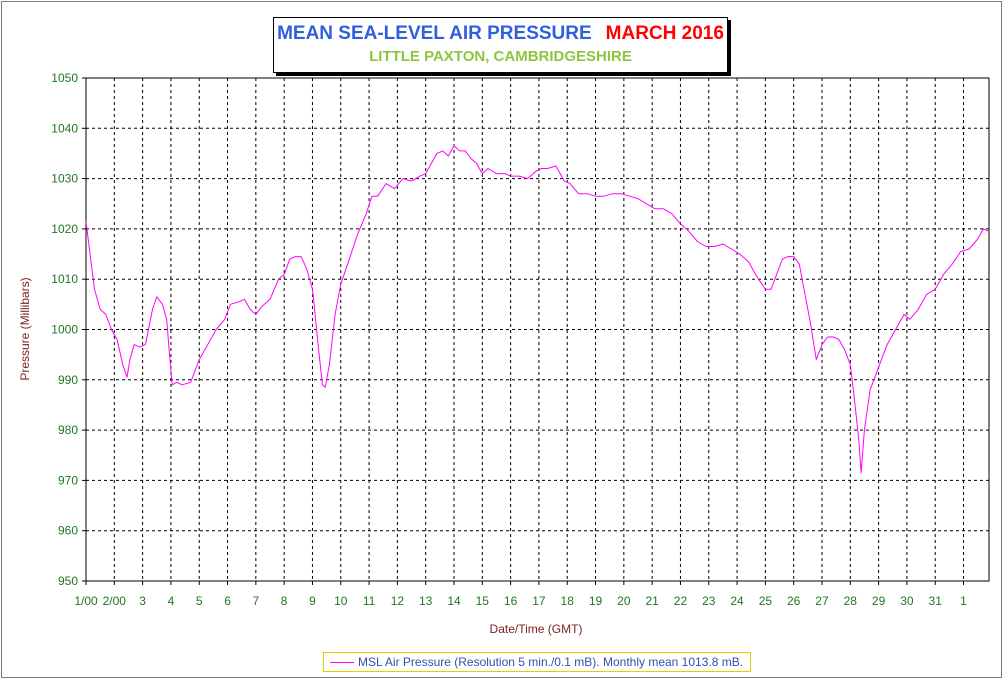 The image size is (1005, 681). I want to click on x-tick-label: 11, so click(369, 601).